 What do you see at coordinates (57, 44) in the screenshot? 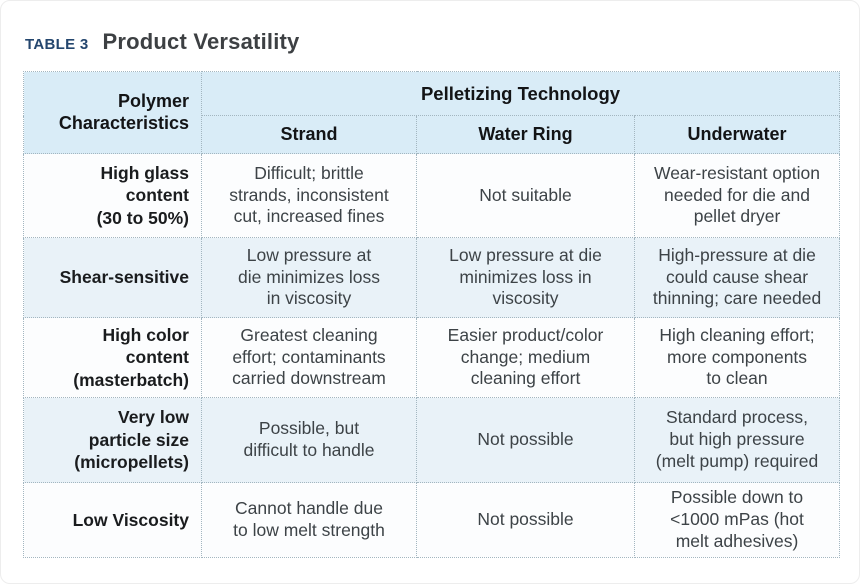
I see `table-number-label: TABLE 3` at bounding box center [57, 44].